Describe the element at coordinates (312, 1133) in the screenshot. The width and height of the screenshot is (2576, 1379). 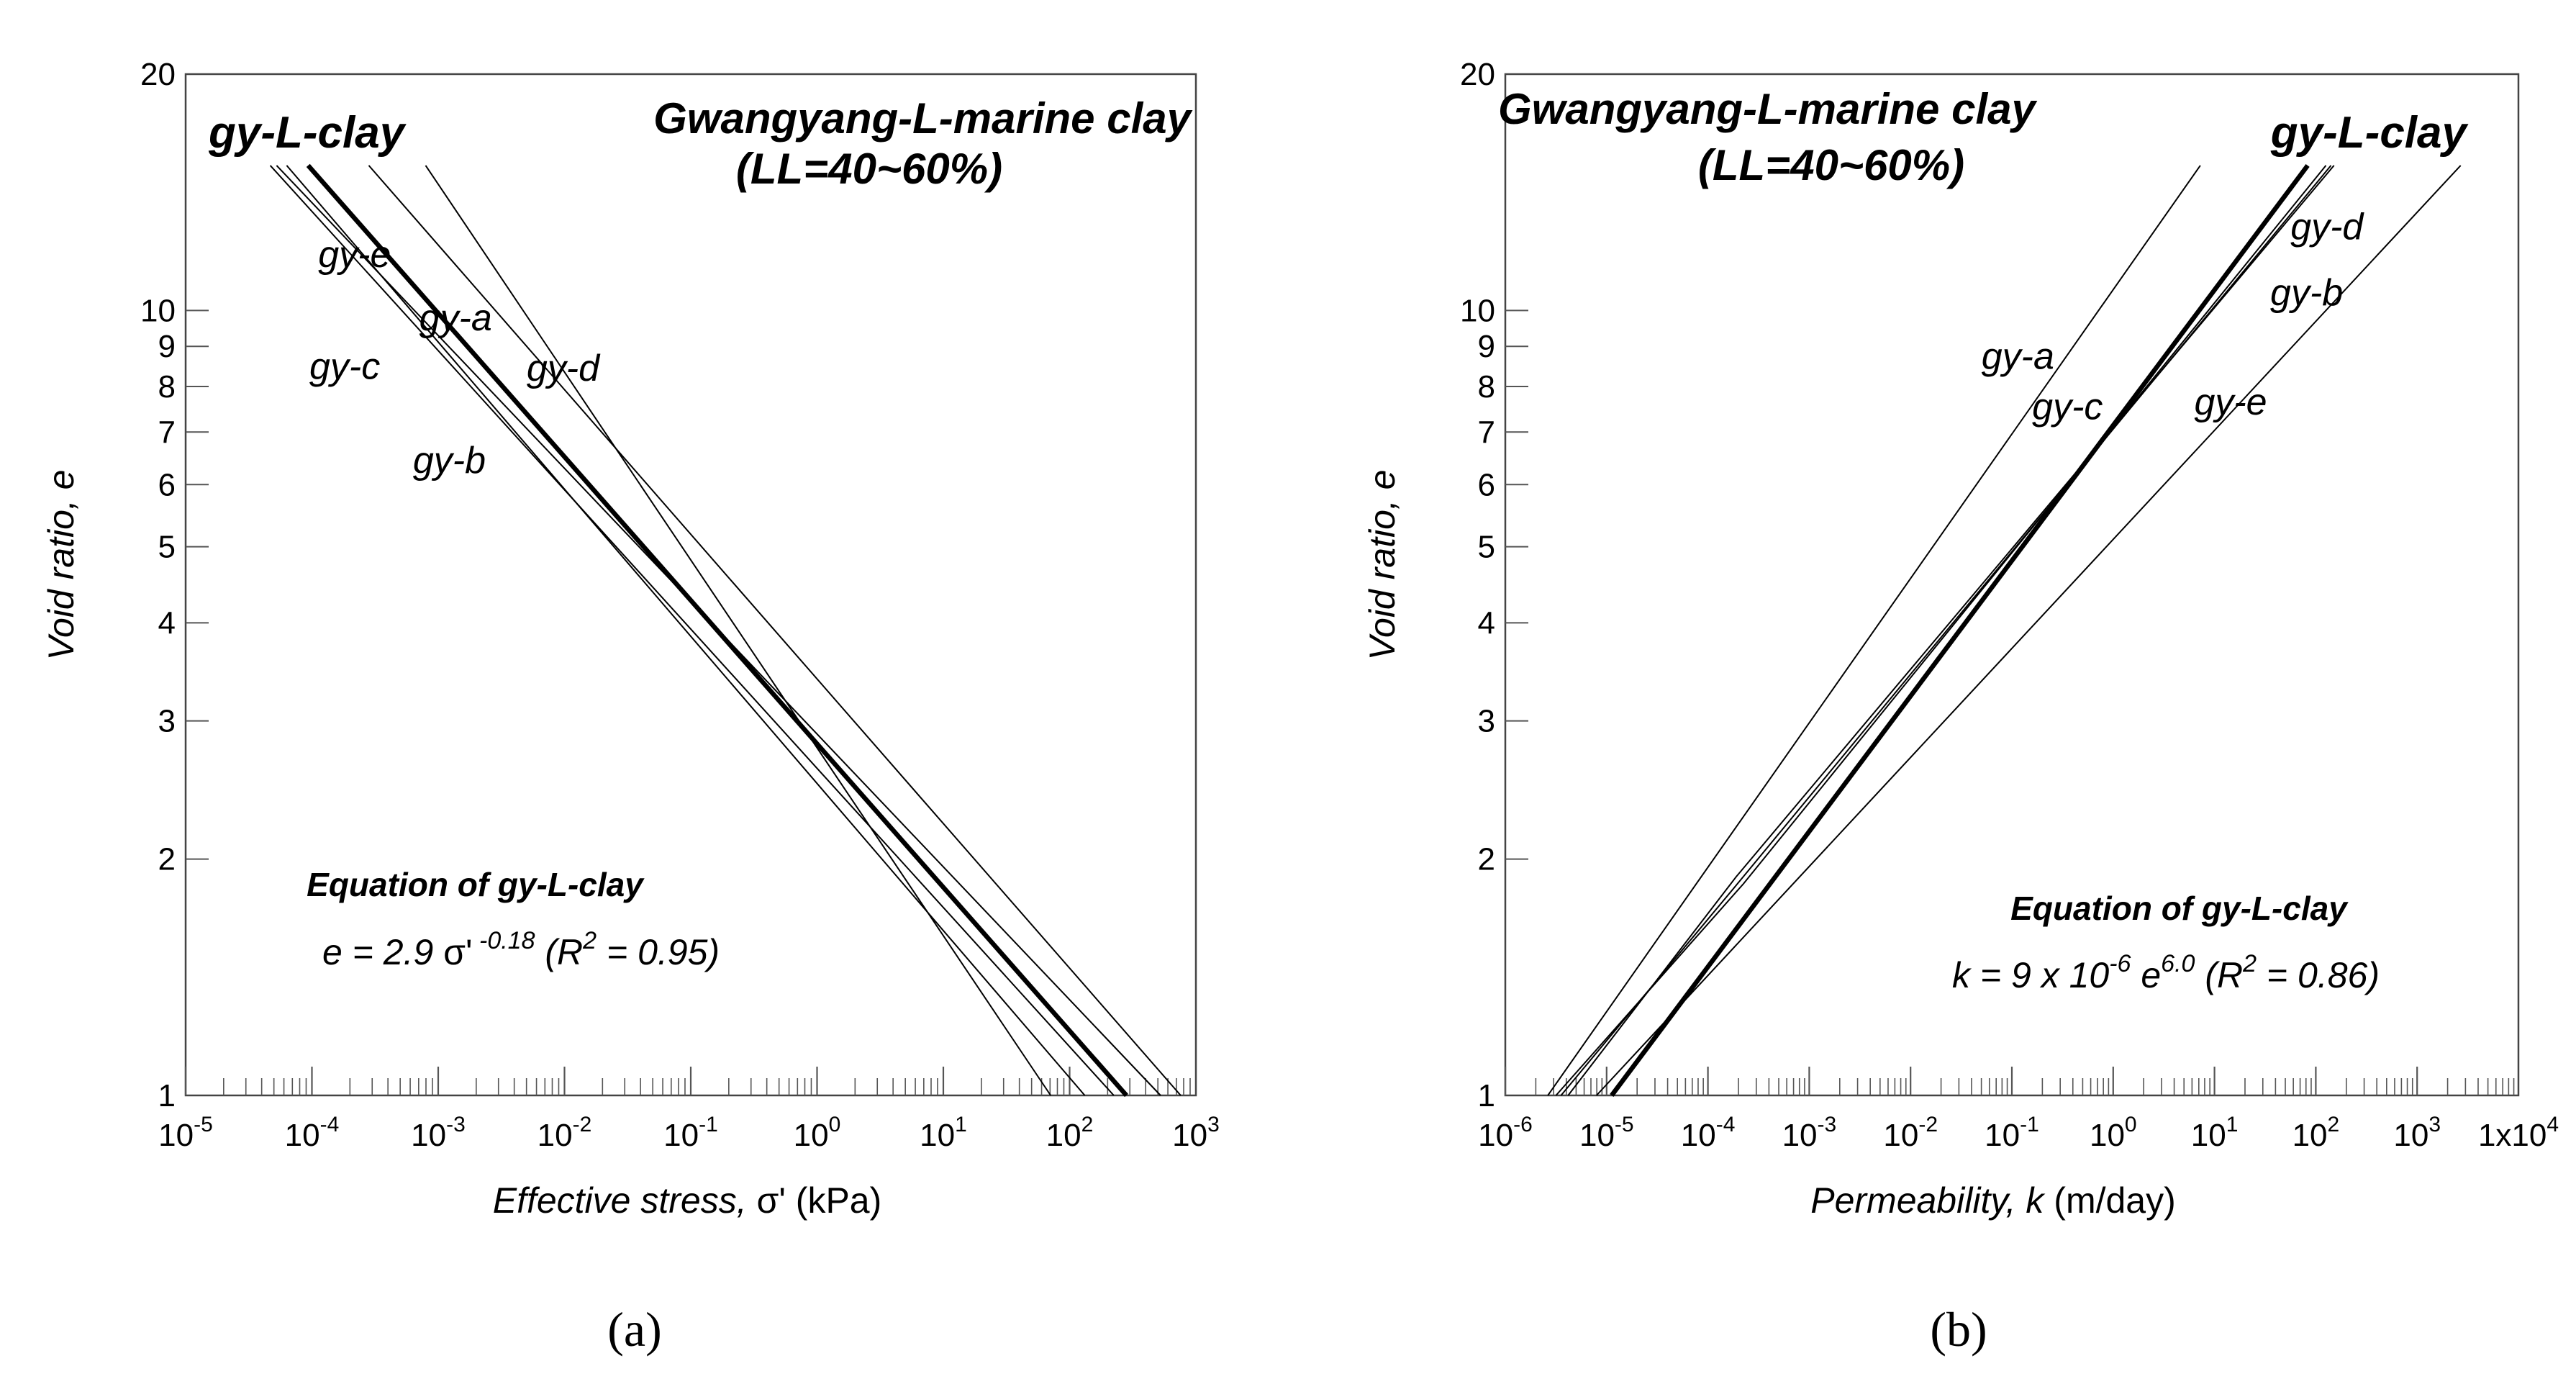
I see `panel-a-x-tick-label-1: 10⁻⁴` at that location.